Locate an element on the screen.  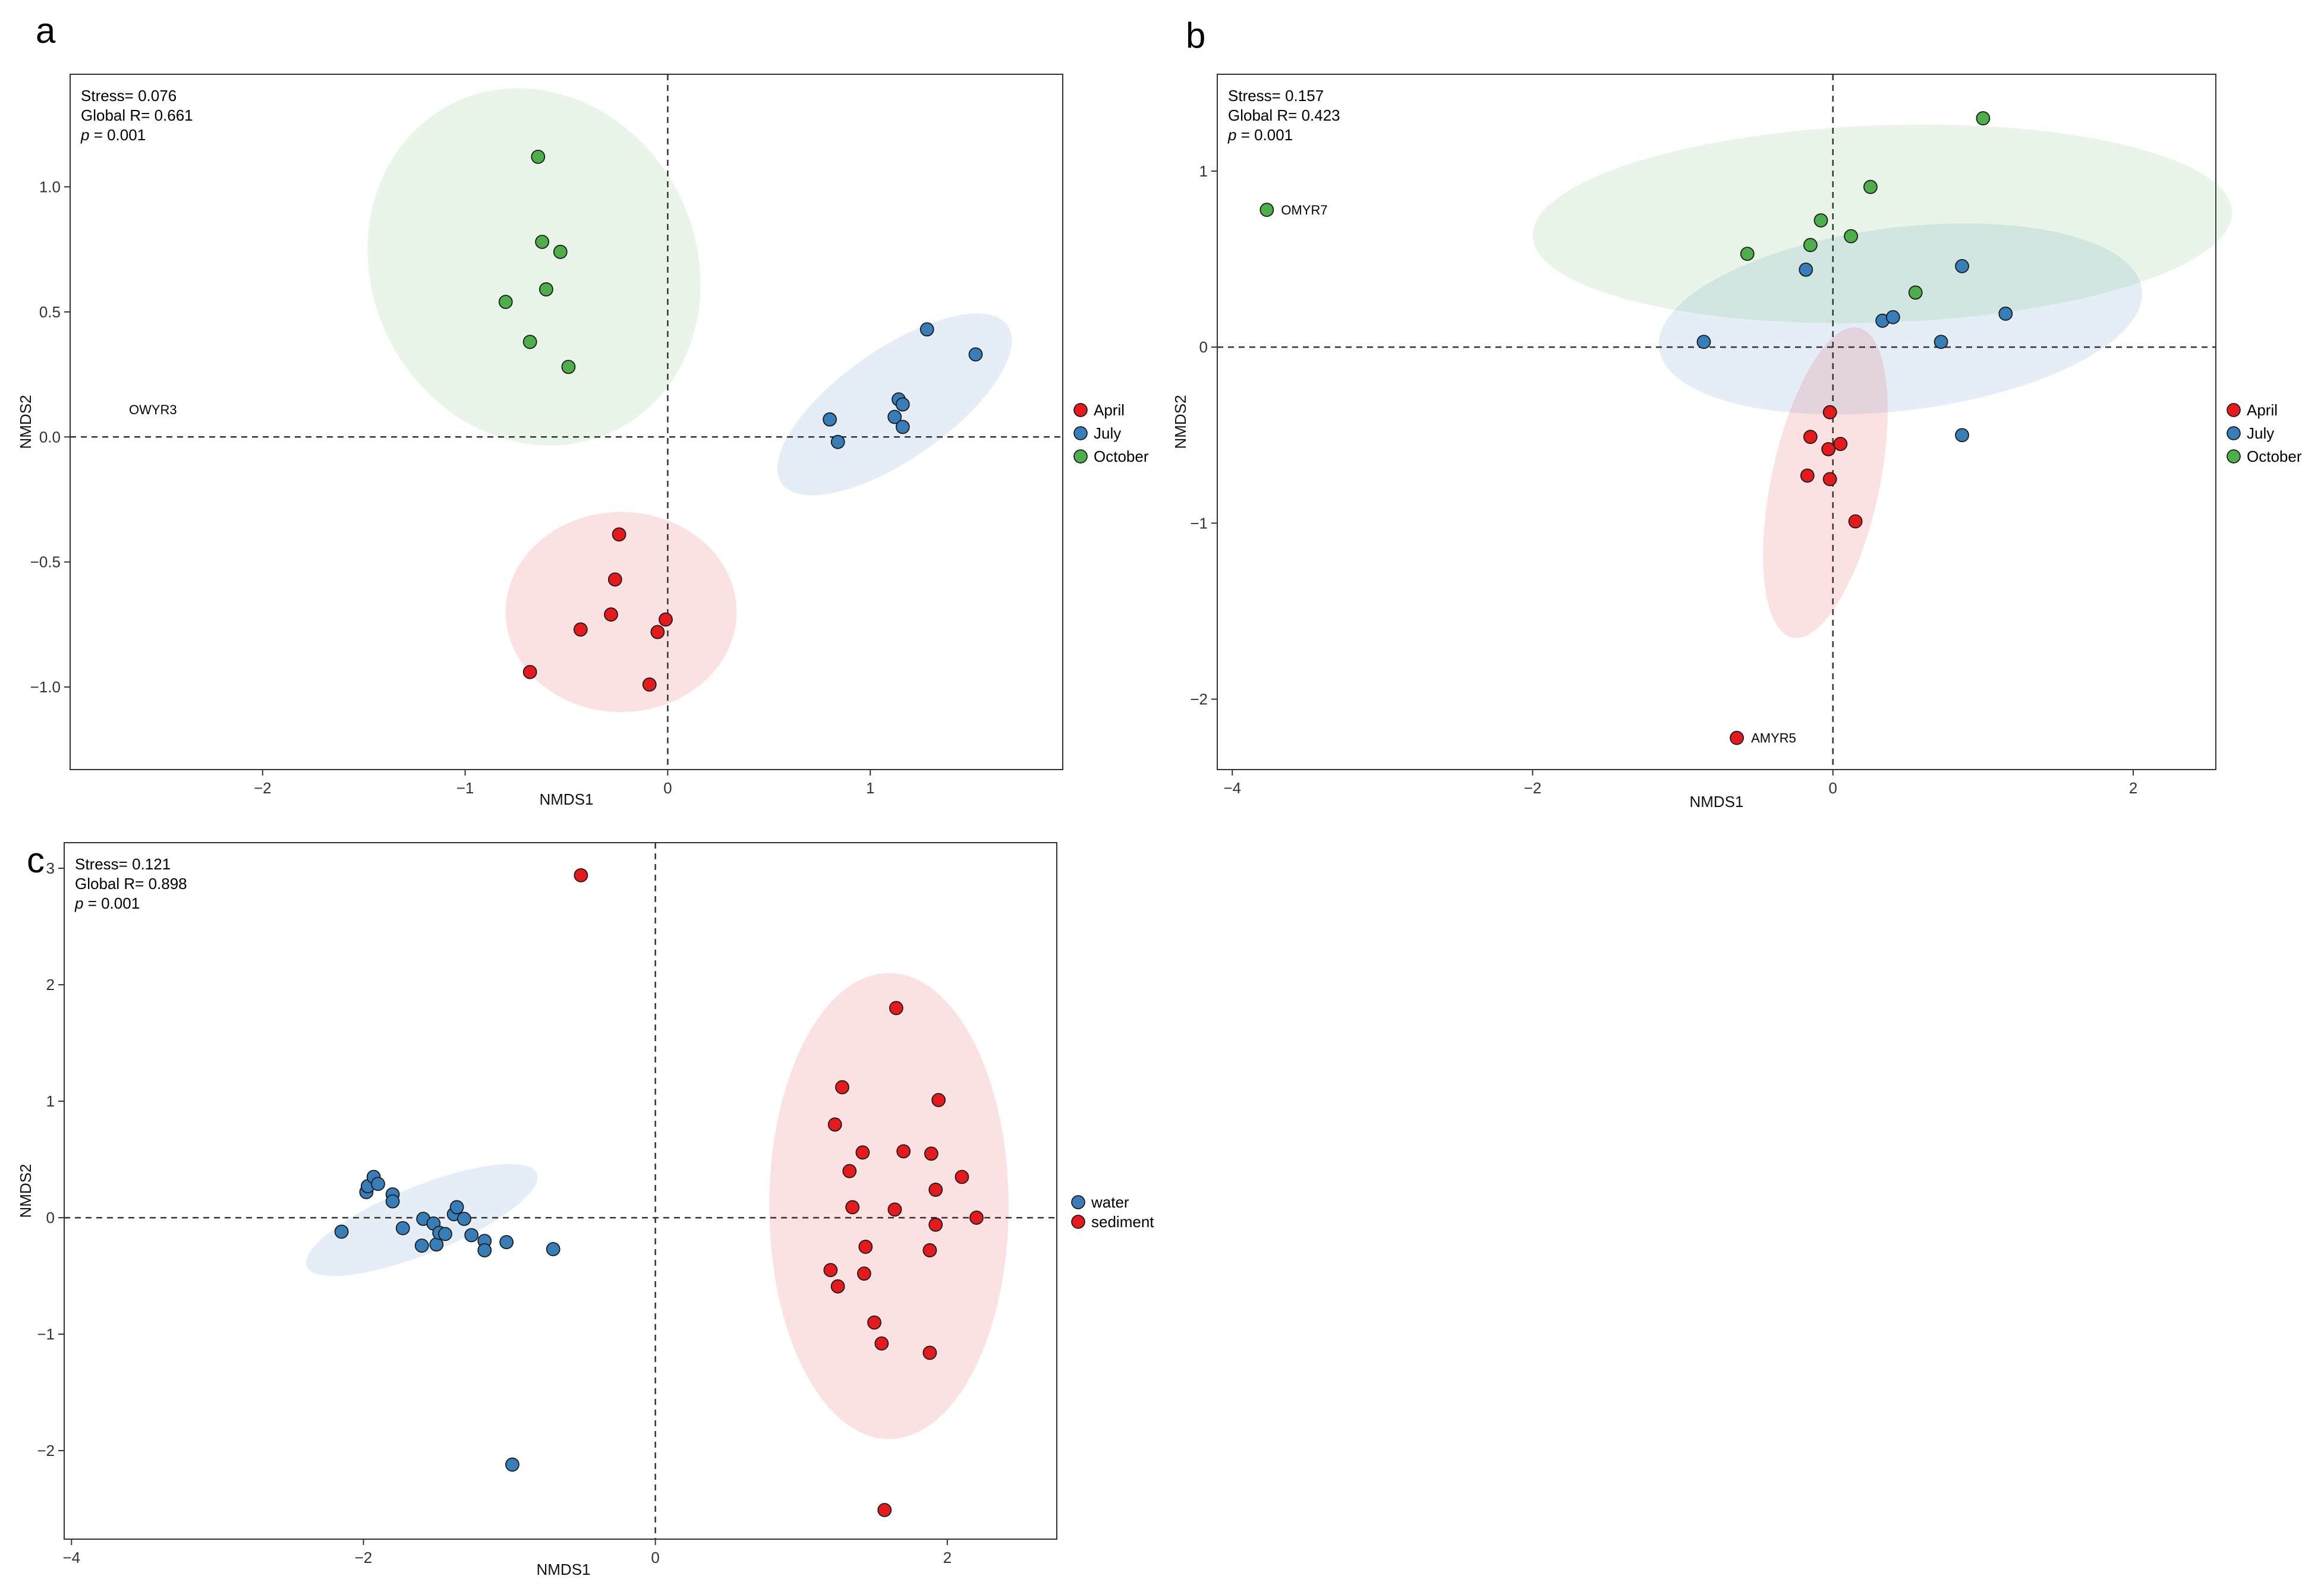
legend-label-april-a: April is located at coordinates (1109, 410).